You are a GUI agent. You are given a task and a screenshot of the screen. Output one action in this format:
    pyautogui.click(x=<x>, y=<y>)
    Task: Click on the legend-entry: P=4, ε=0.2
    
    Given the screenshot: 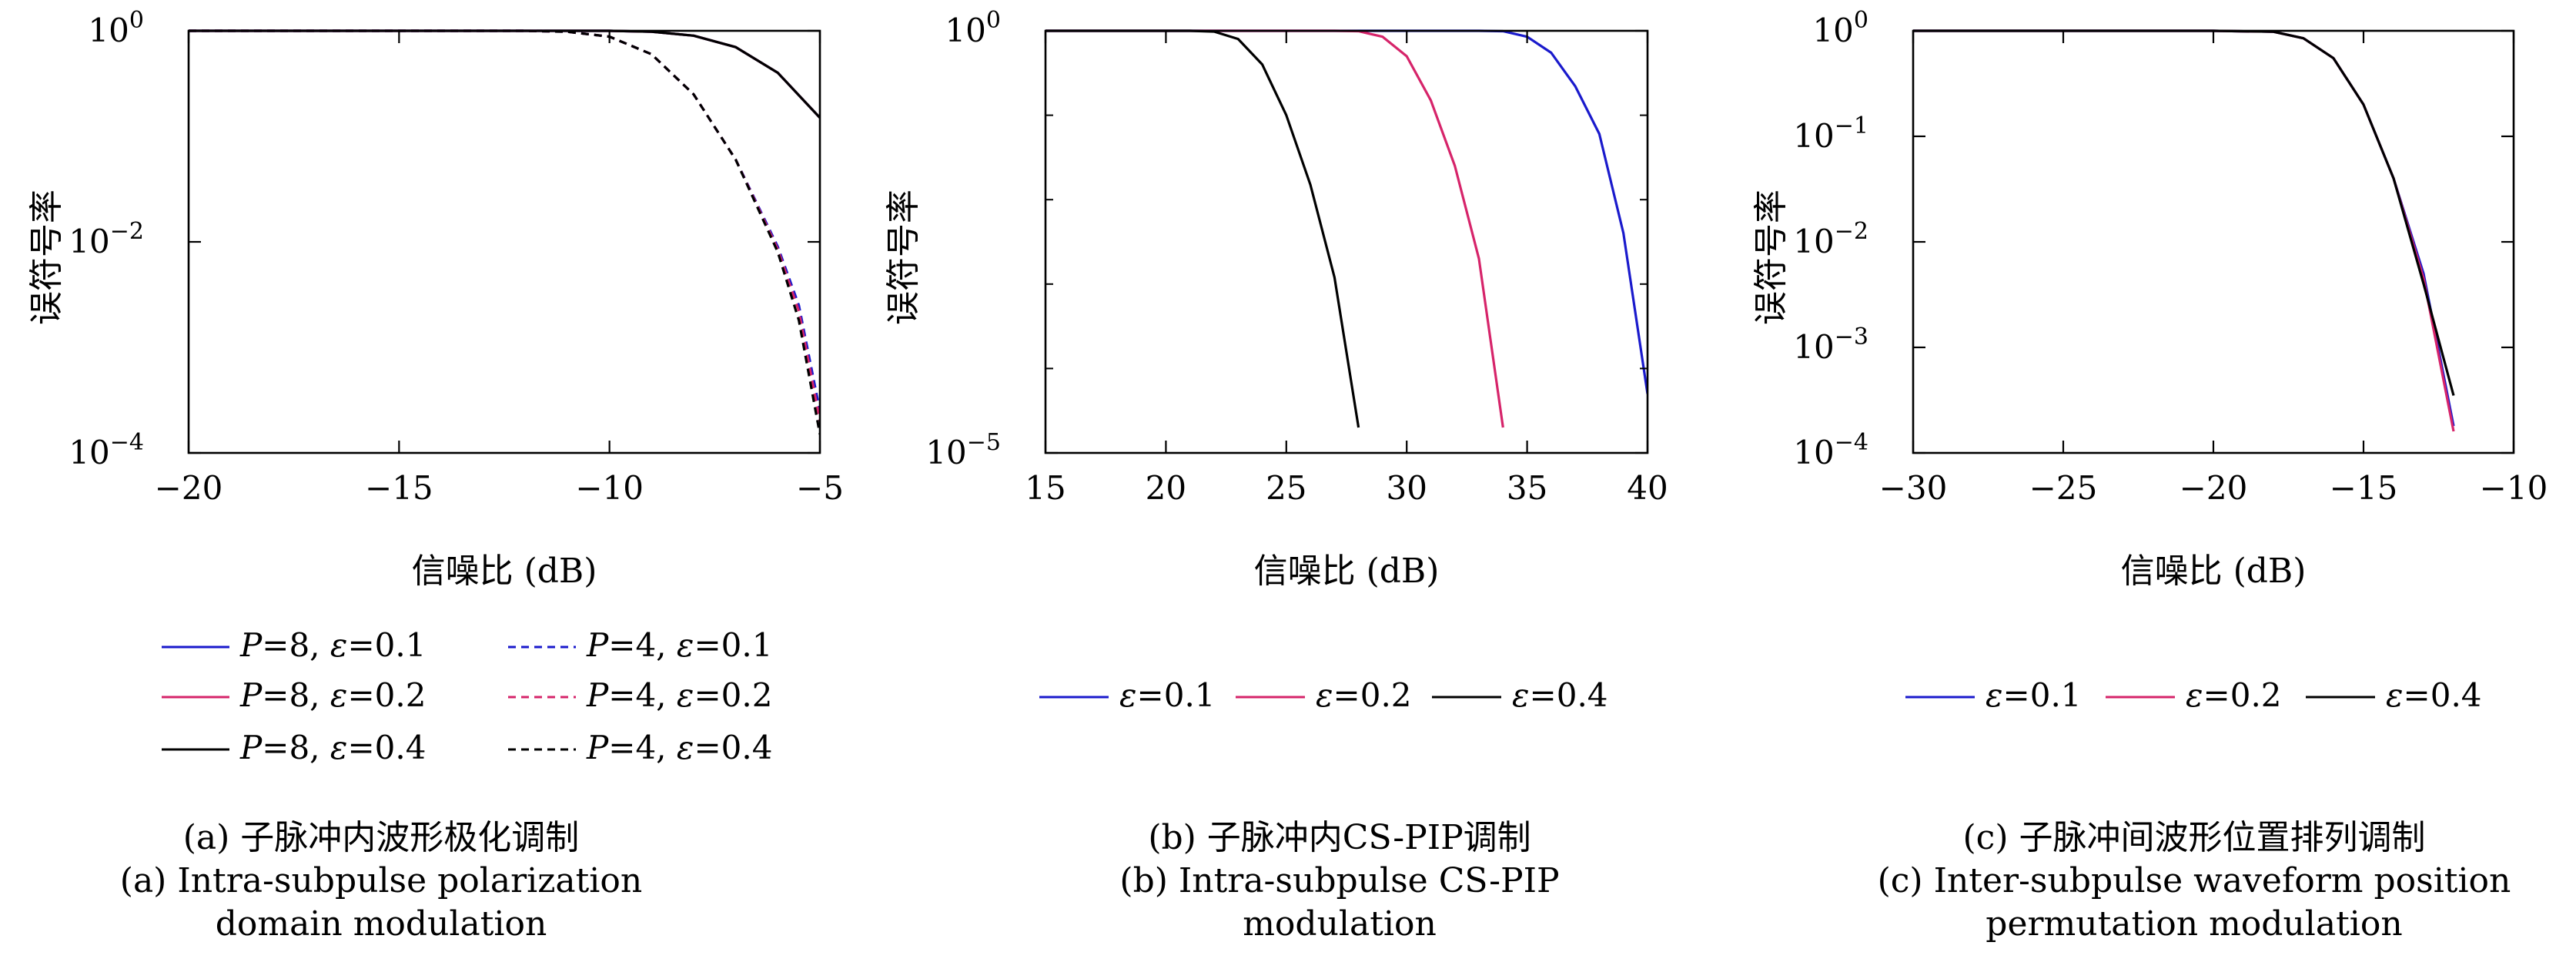 What is the action you would take?
    pyautogui.click(x=640, y=695)
    